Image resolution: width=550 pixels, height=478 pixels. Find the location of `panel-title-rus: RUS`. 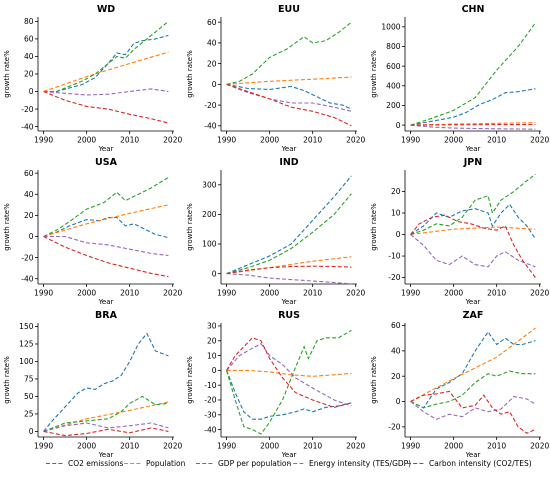

panel-title-rus: RUS is located at coordinates (289, 315).